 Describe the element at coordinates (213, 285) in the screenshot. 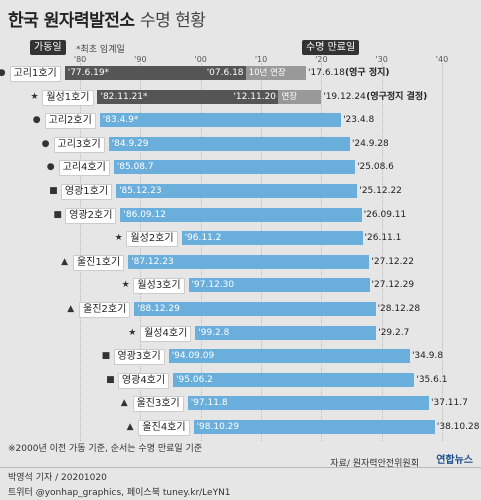

I see `start-date-label: '97.12.30` at that location.